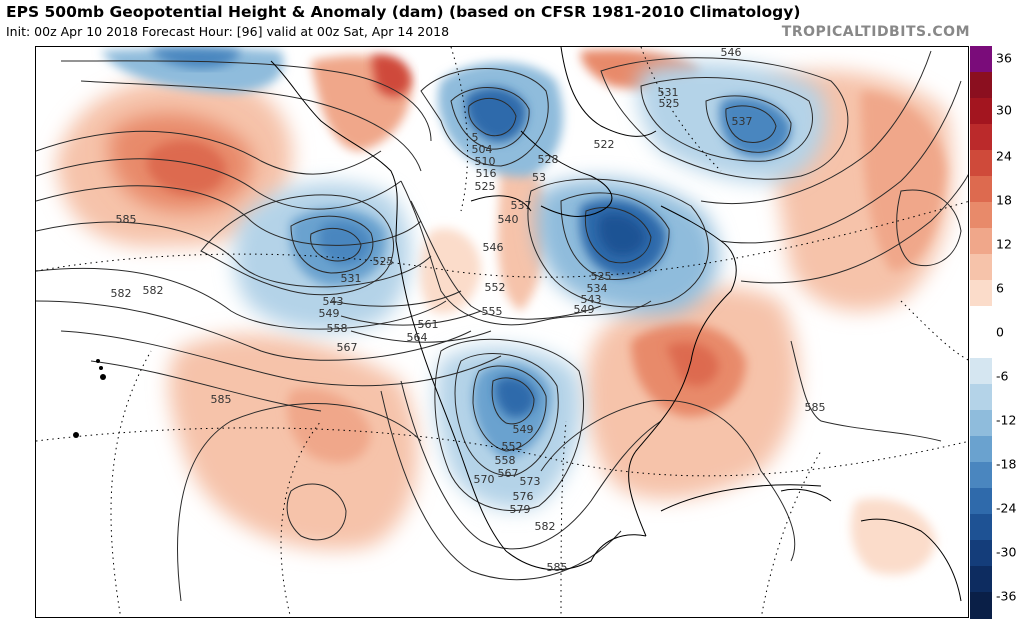 The height and width of the screenshot is (638, 1024). Describe the element at coordinates (482, 149) in the screenshot. I see `contour-label: 504` at that location.